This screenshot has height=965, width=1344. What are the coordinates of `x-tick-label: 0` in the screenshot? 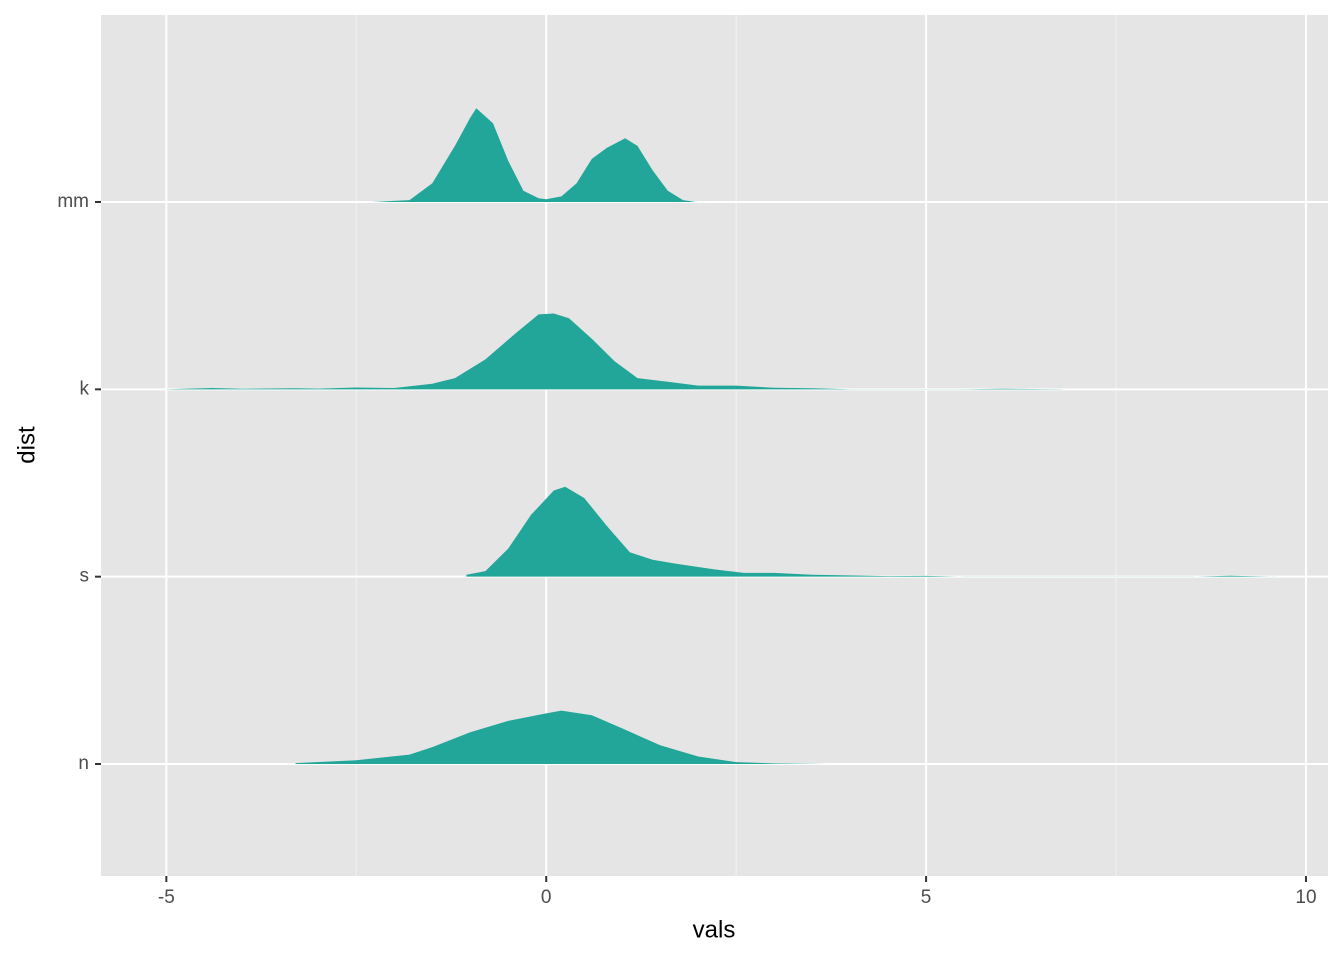 It's located at (546, 897).